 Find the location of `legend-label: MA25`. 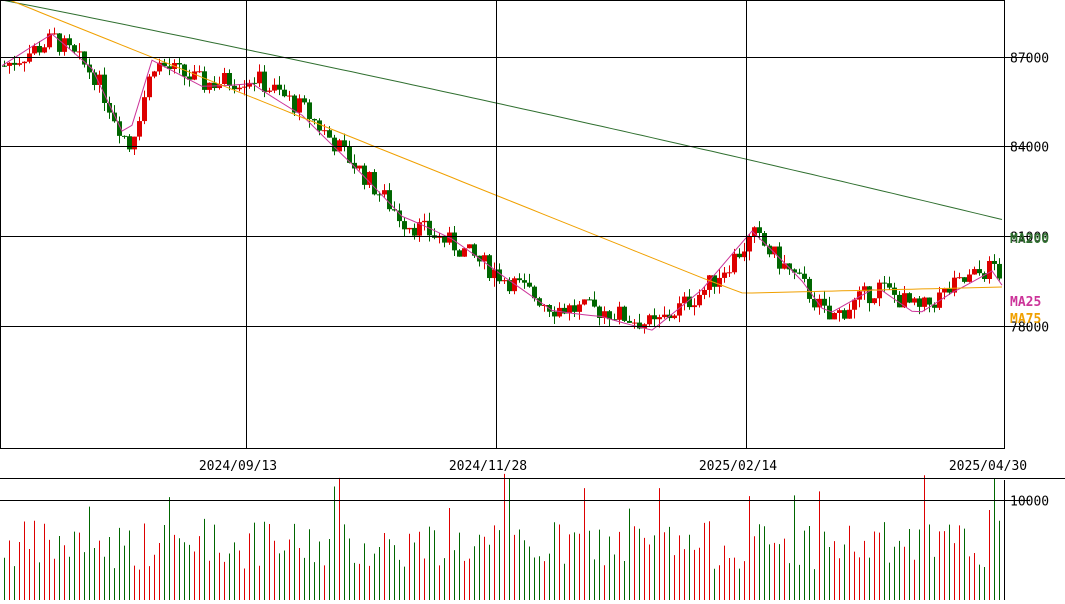

legend-label: MA25 is located at coordinates (1025, 302).